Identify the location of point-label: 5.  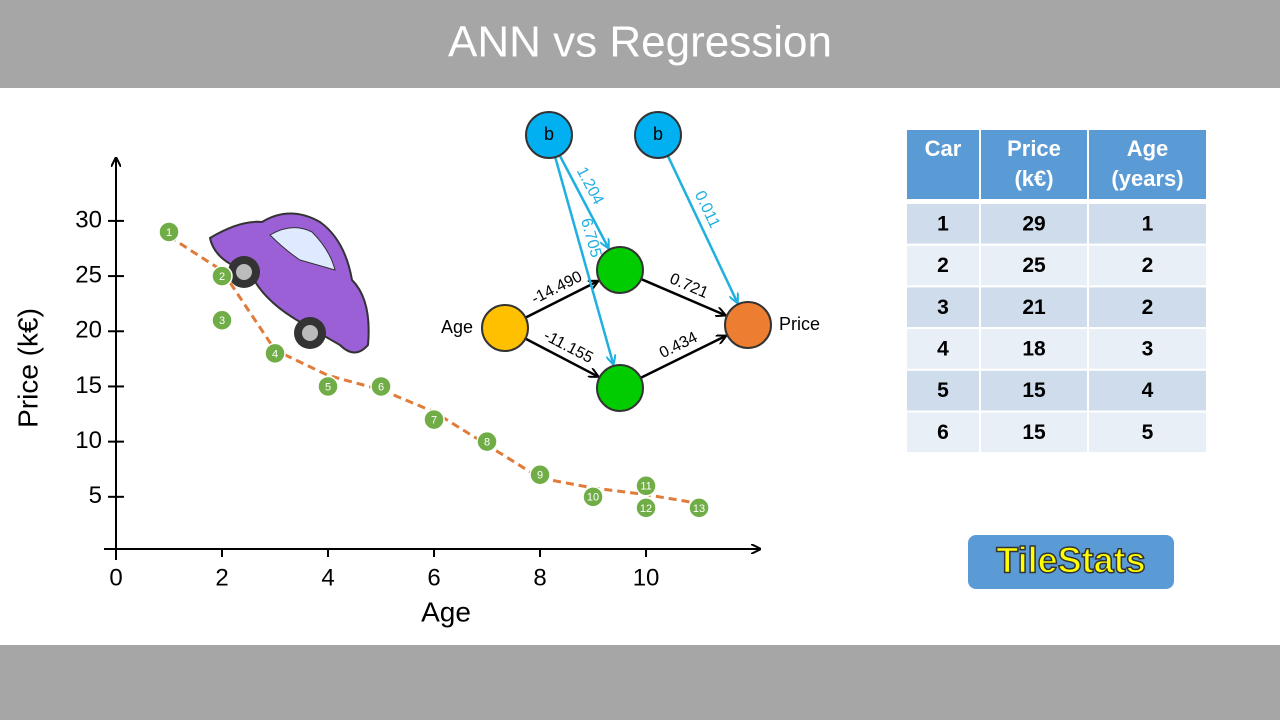
(328, 387).